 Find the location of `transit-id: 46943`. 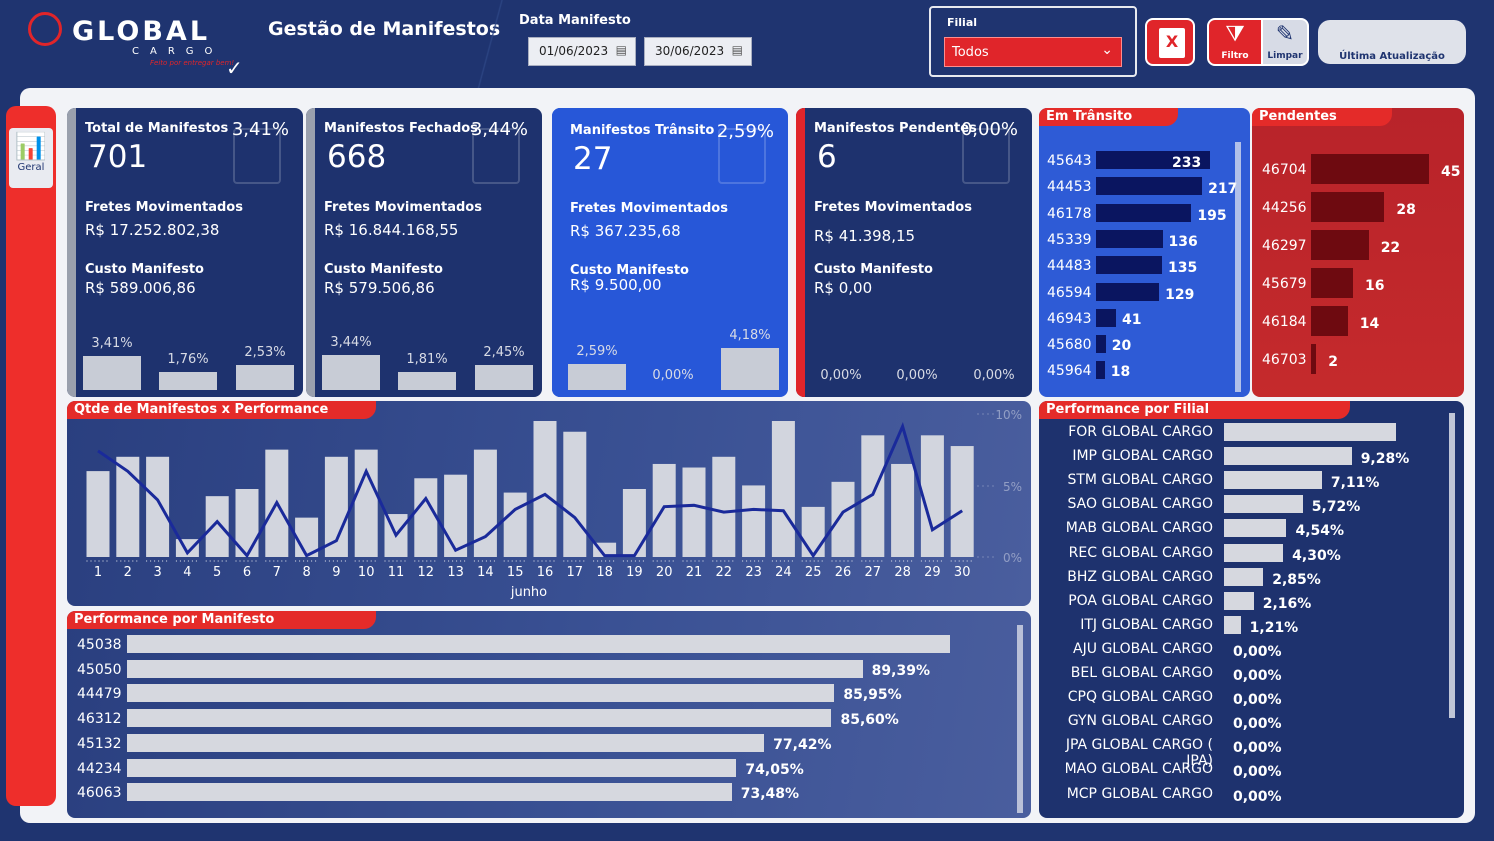

transit-id: 46943 is located at coordinates (1069, 318).